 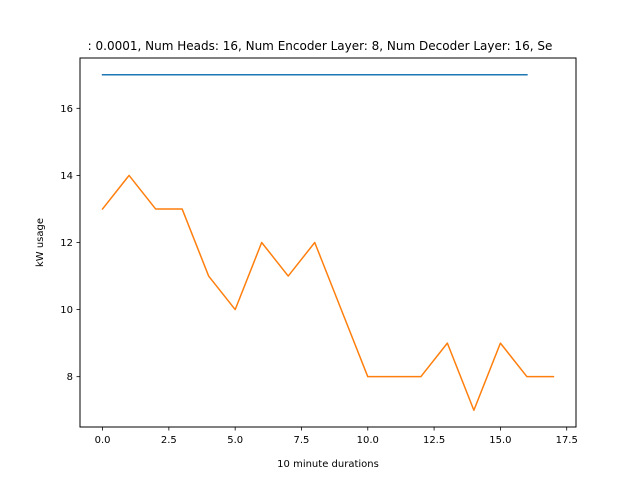 What do you see at coordinates (567, 440) in the screenshot?
I see `x-tick-label: 17.5` at bounding box center [567, 440].